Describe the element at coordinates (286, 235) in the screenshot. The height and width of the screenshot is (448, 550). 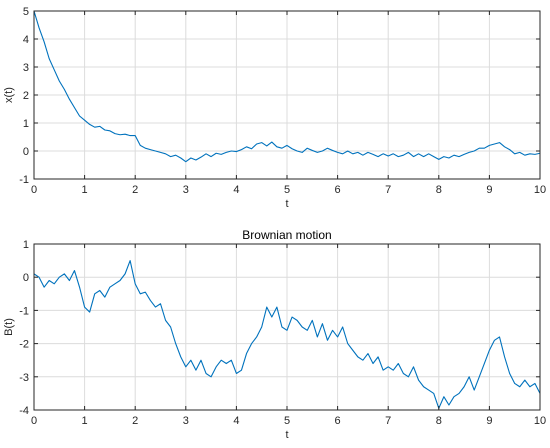
I see `chart-title: Brownian motion` at that location.